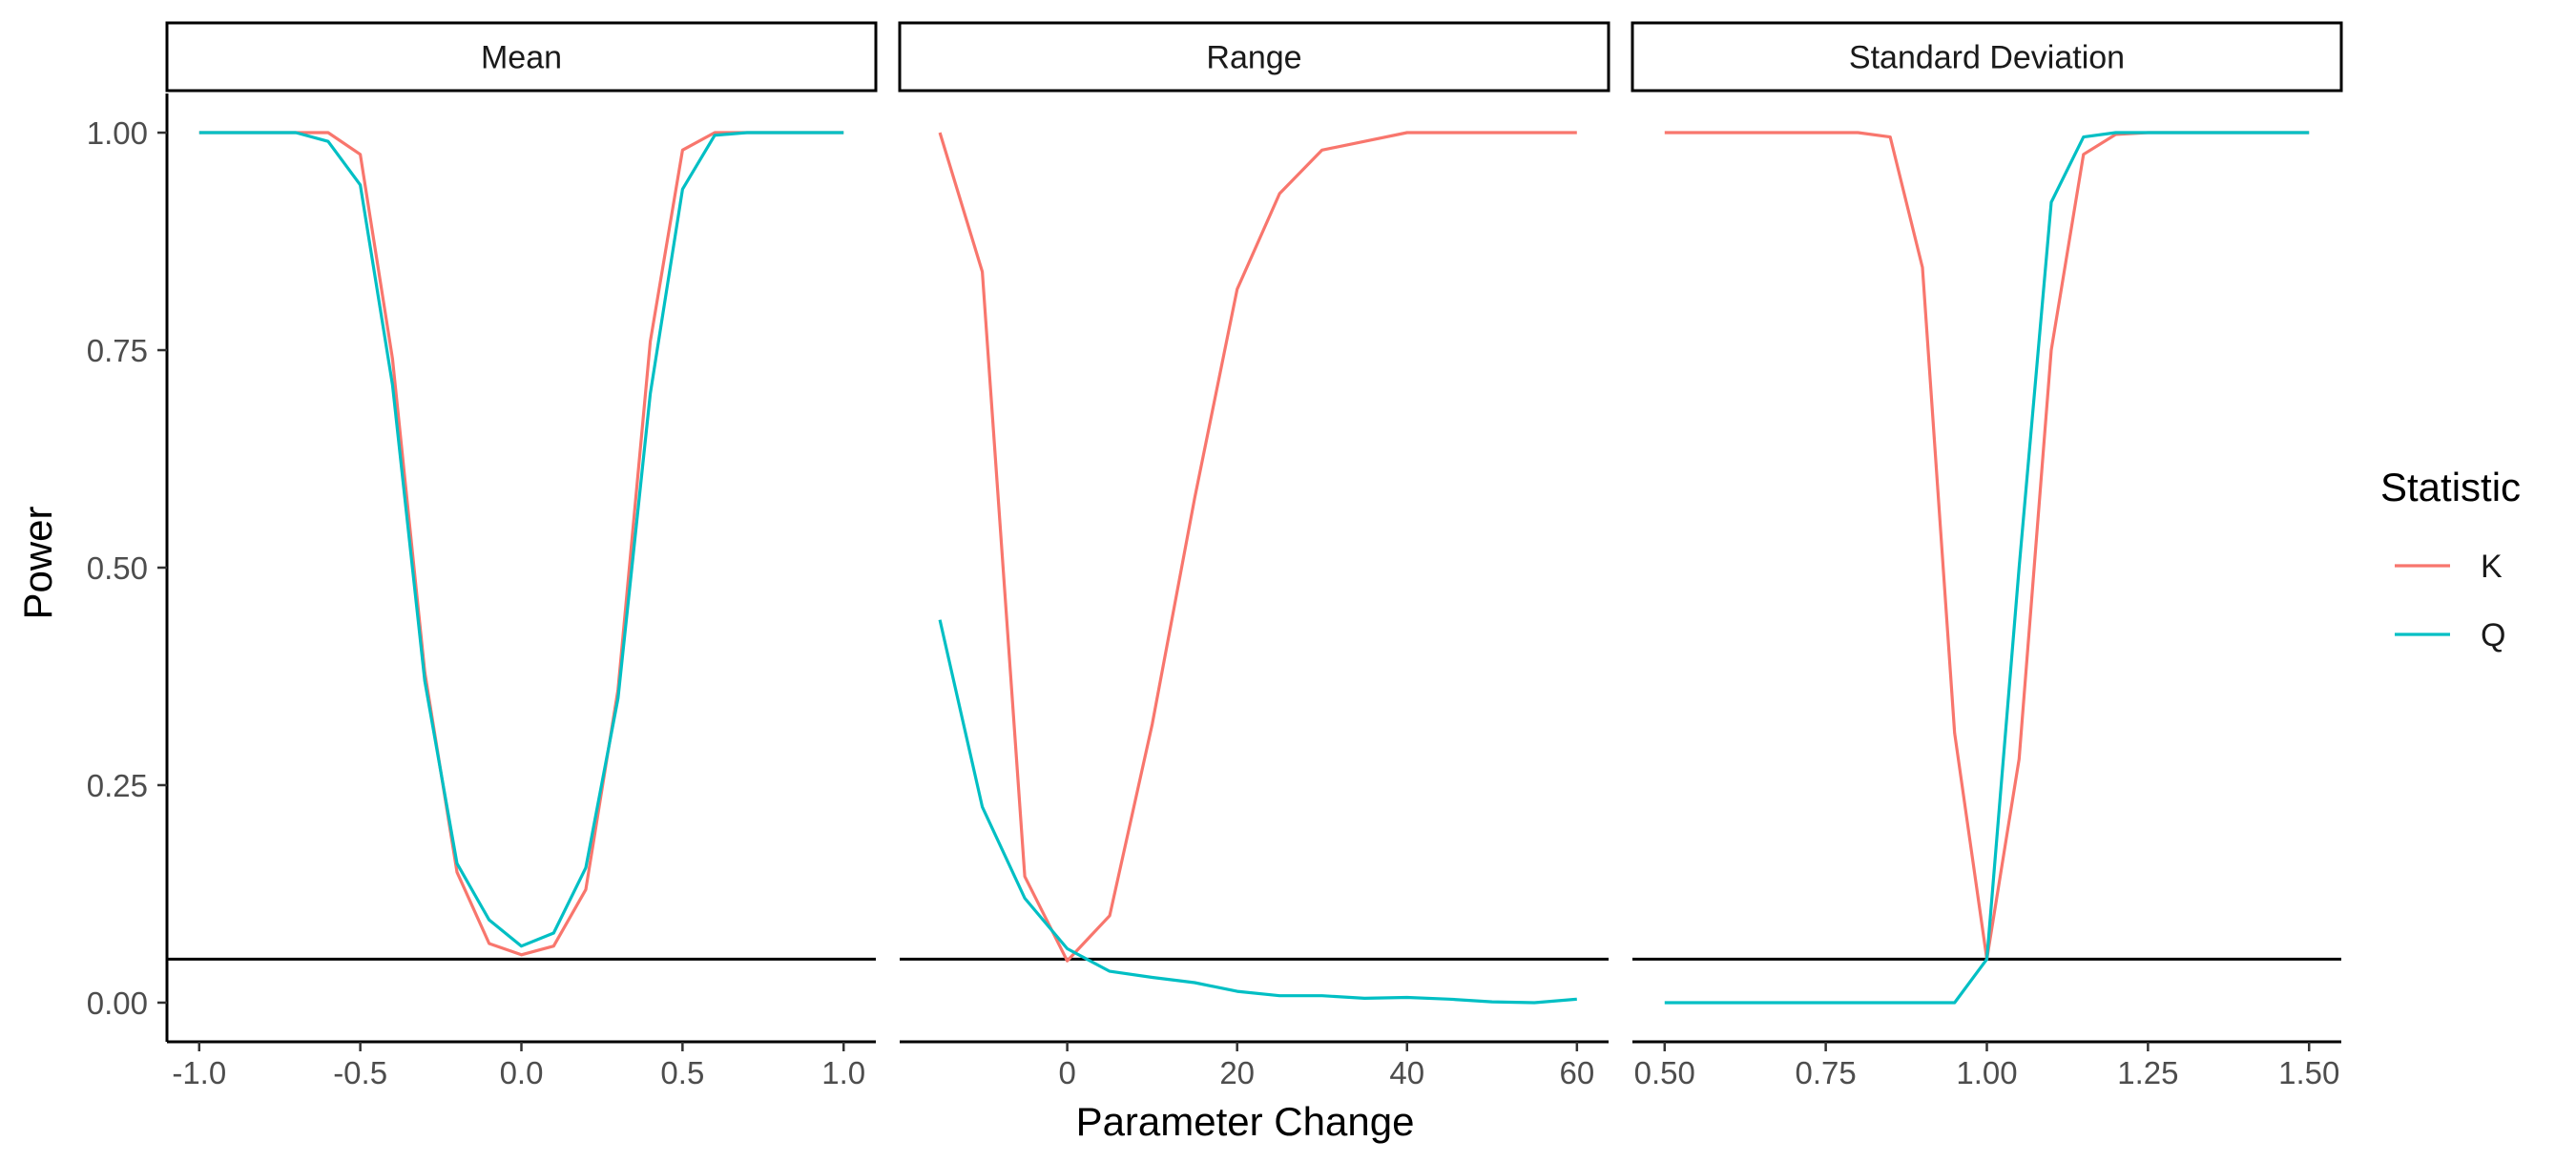  I want to click on x-tick-label: 1.00, so click(1986, 1072).